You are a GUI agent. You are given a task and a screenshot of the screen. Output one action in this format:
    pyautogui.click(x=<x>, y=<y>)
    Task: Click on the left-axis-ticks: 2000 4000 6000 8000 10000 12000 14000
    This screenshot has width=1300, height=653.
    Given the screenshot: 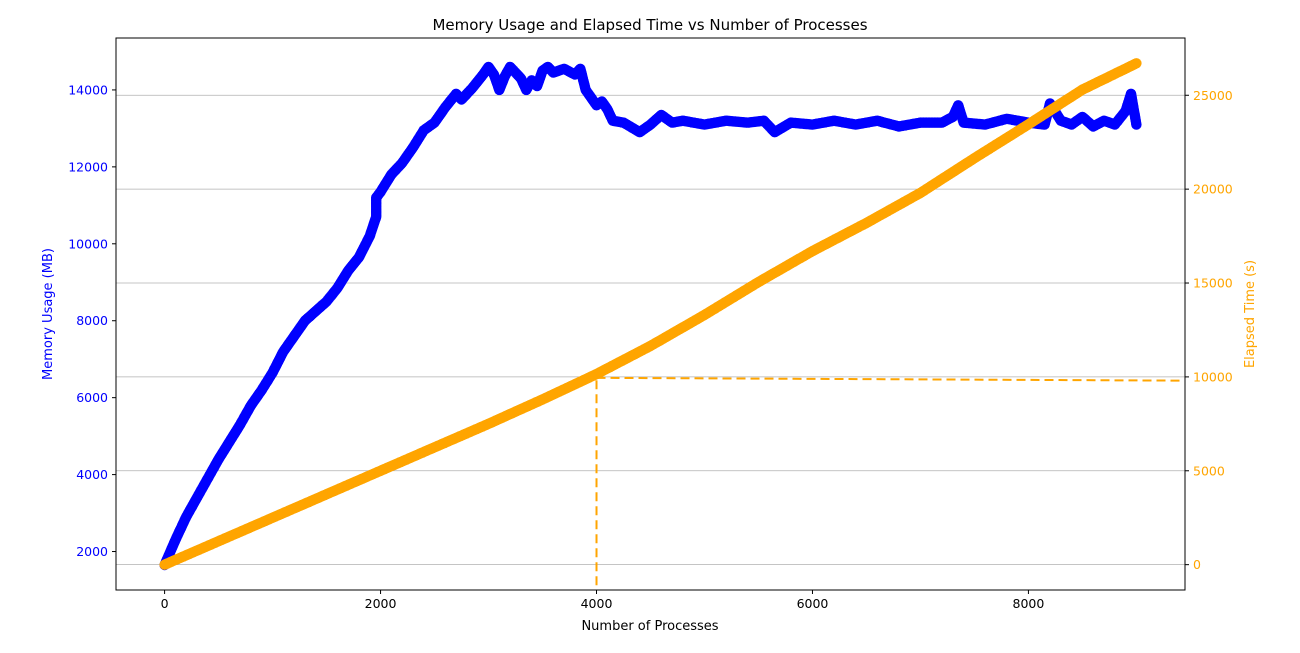 What is the action you would take?
    pyautogui.click(x=92, y=320)
    